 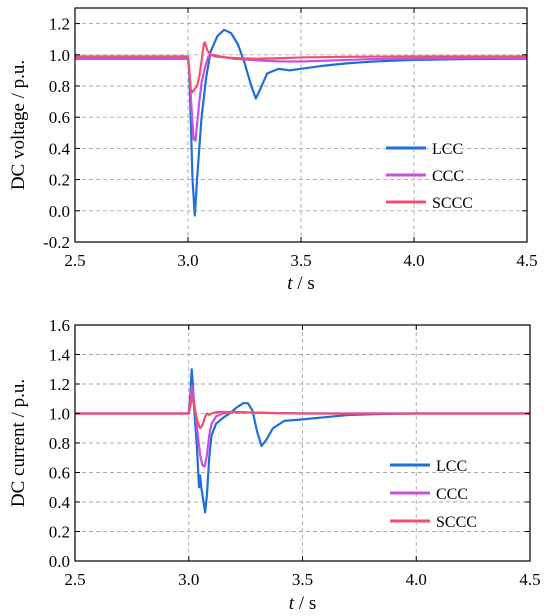 I want to click on voltage-x-axis-title-var: t, so click(x=290, y=283).